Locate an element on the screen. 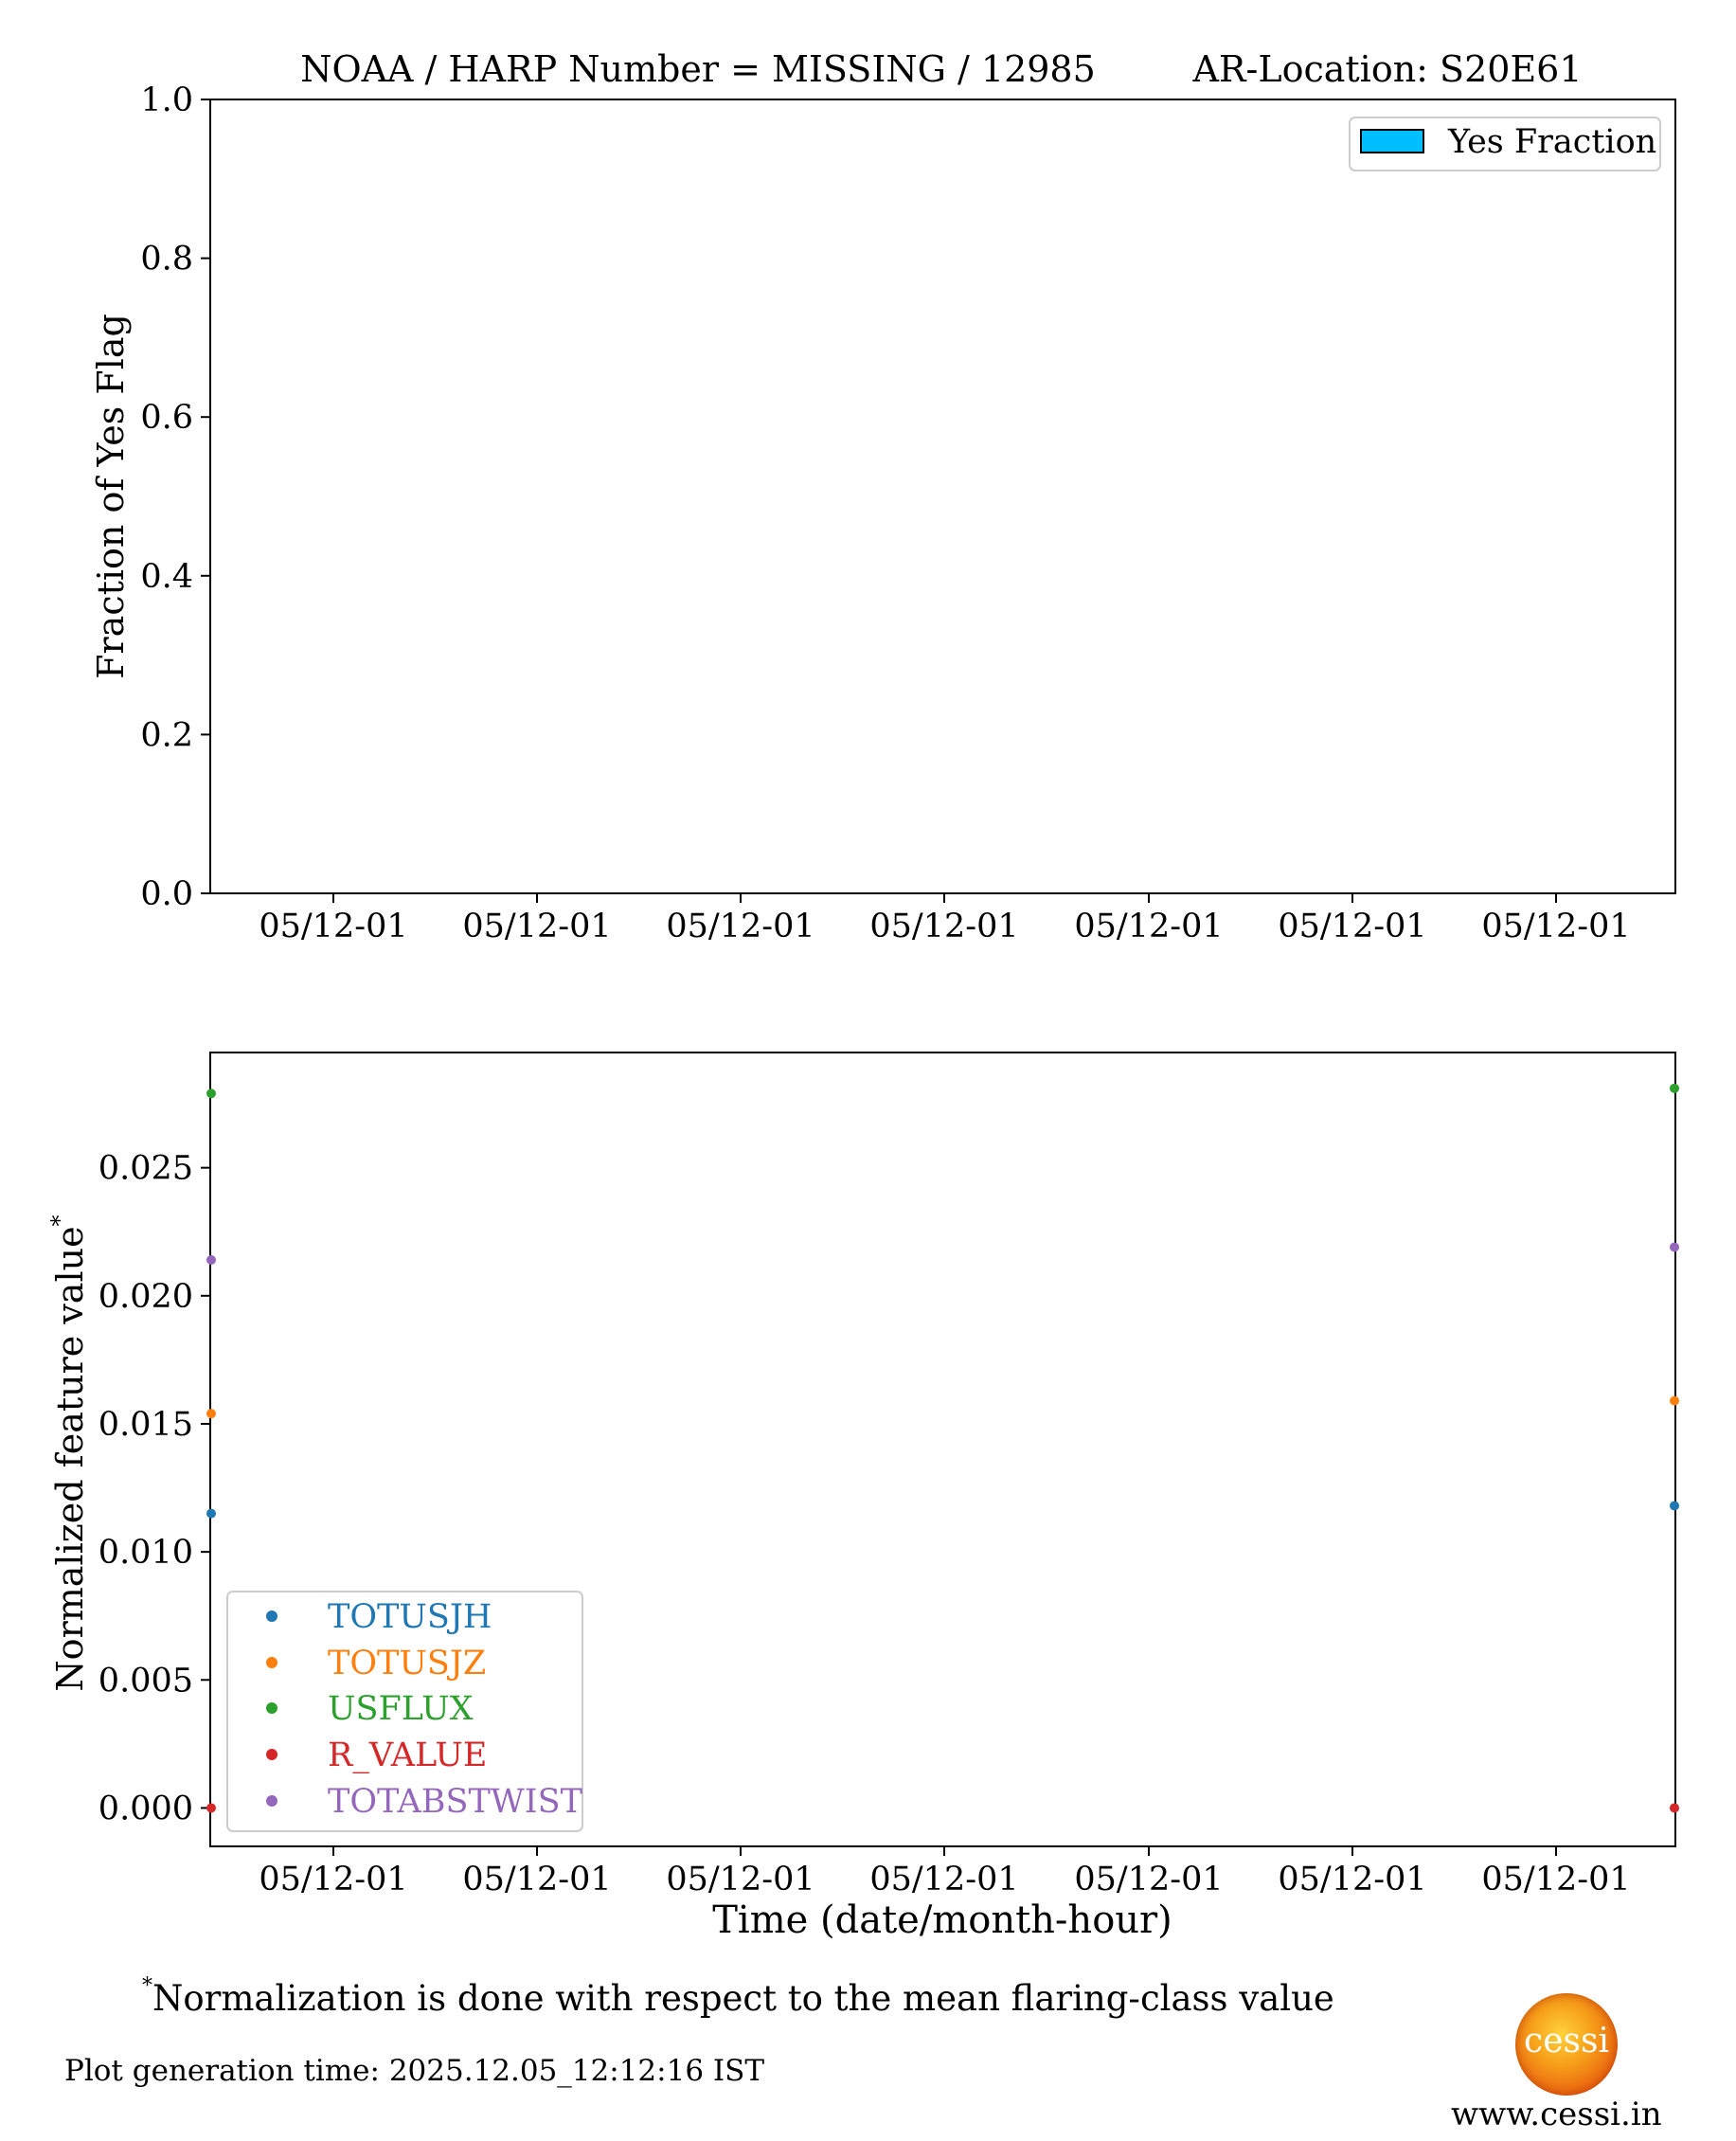  legend-label-usflux: USFLUX is located at coordinates (401, 1709).